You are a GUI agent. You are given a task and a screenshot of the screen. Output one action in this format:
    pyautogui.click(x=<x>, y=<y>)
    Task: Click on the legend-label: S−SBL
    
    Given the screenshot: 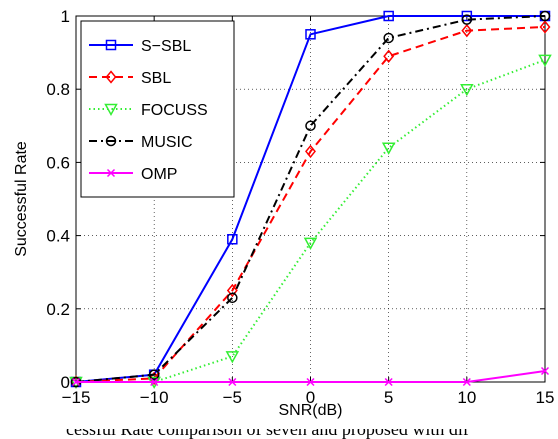 What is the action you would take?
    pyautogui.click(x=166, y=46)
    